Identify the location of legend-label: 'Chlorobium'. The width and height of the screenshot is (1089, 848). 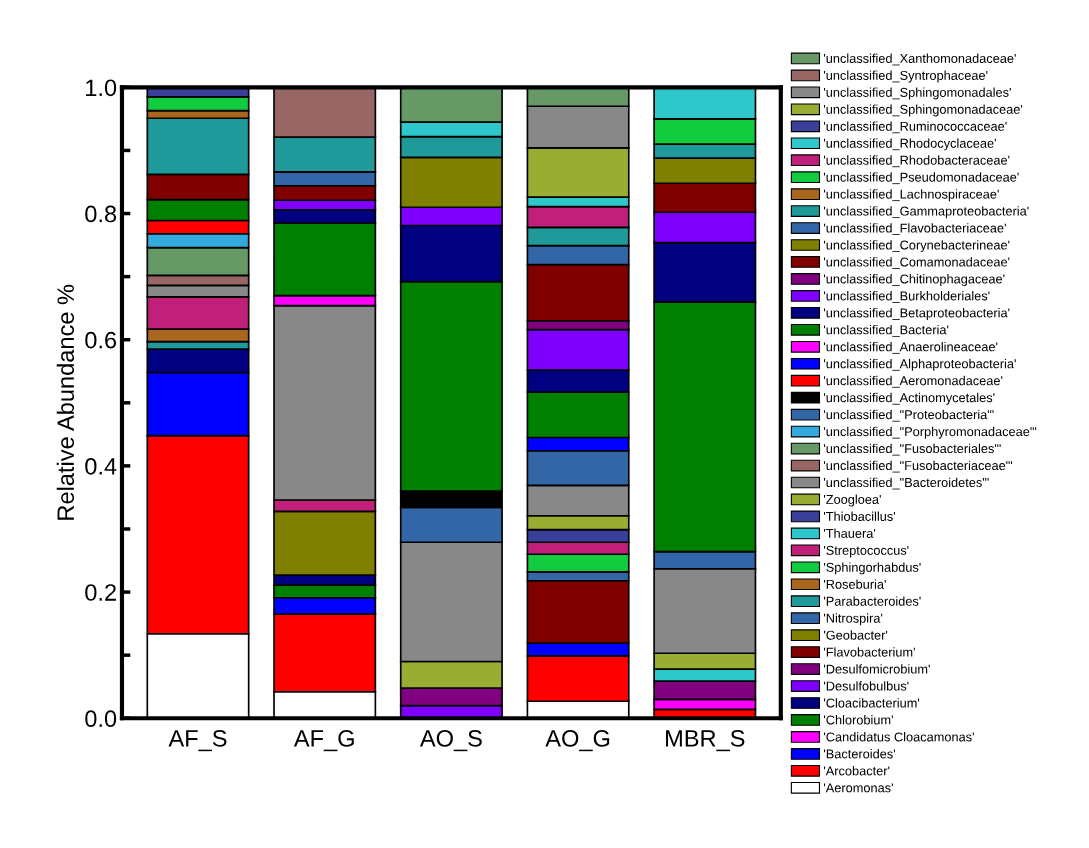
(858, 720).